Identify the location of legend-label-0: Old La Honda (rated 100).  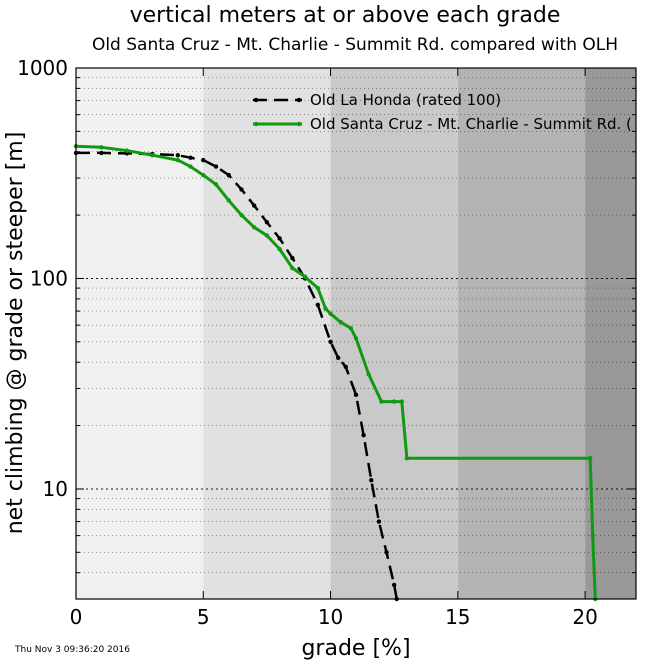
(405, 100).